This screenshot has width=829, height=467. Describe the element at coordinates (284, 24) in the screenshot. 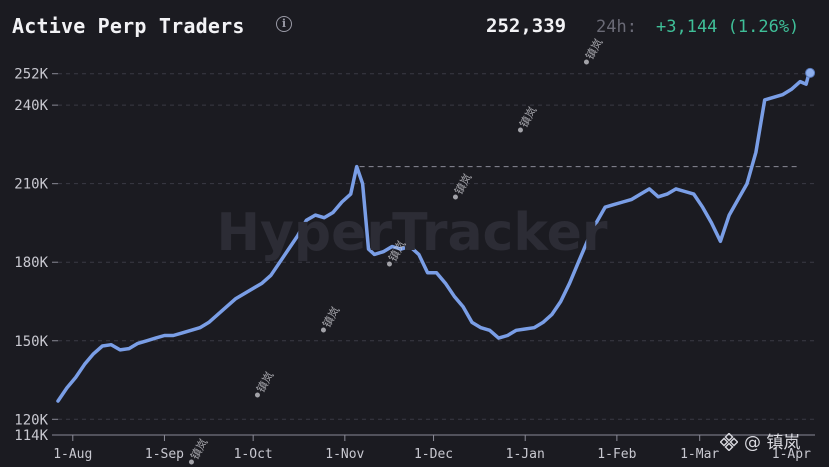

I see `info-icon: i` at that location.